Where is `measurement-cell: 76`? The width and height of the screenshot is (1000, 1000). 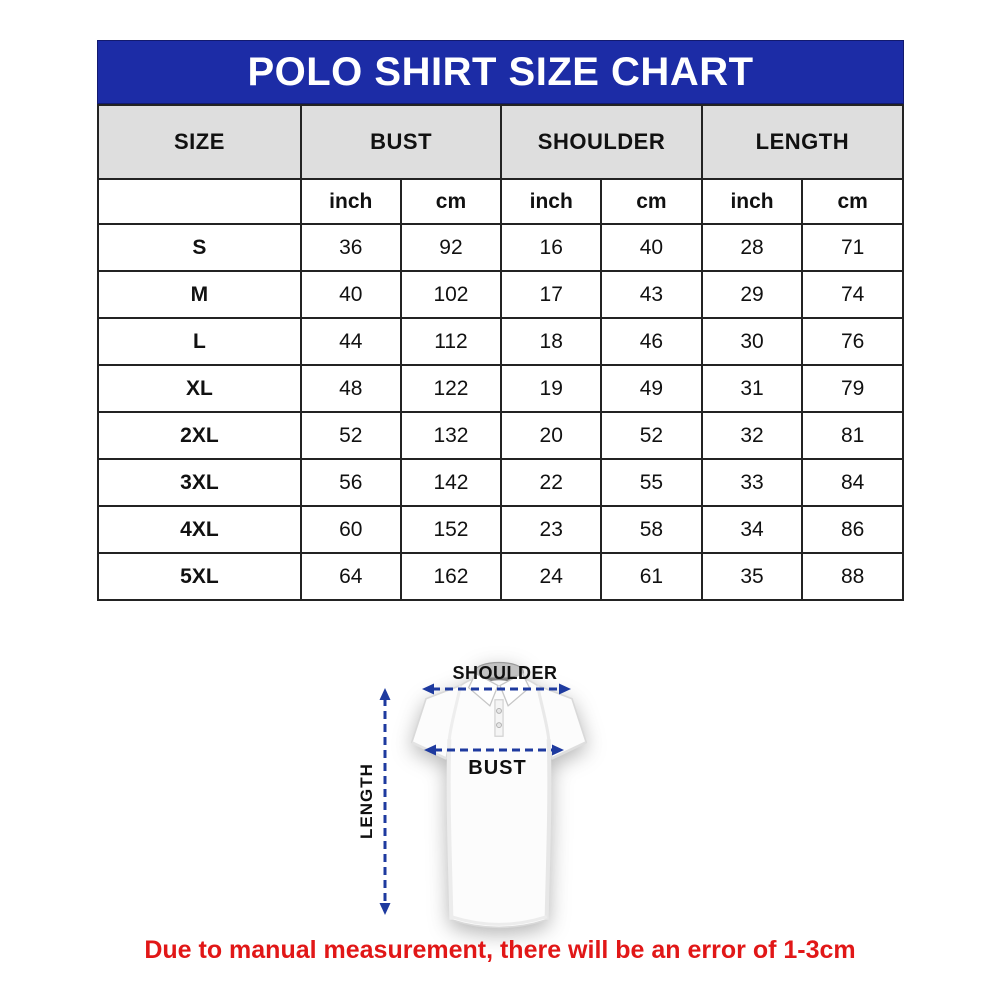 measurement-cell: 76 is located at coordinates (852, 341).